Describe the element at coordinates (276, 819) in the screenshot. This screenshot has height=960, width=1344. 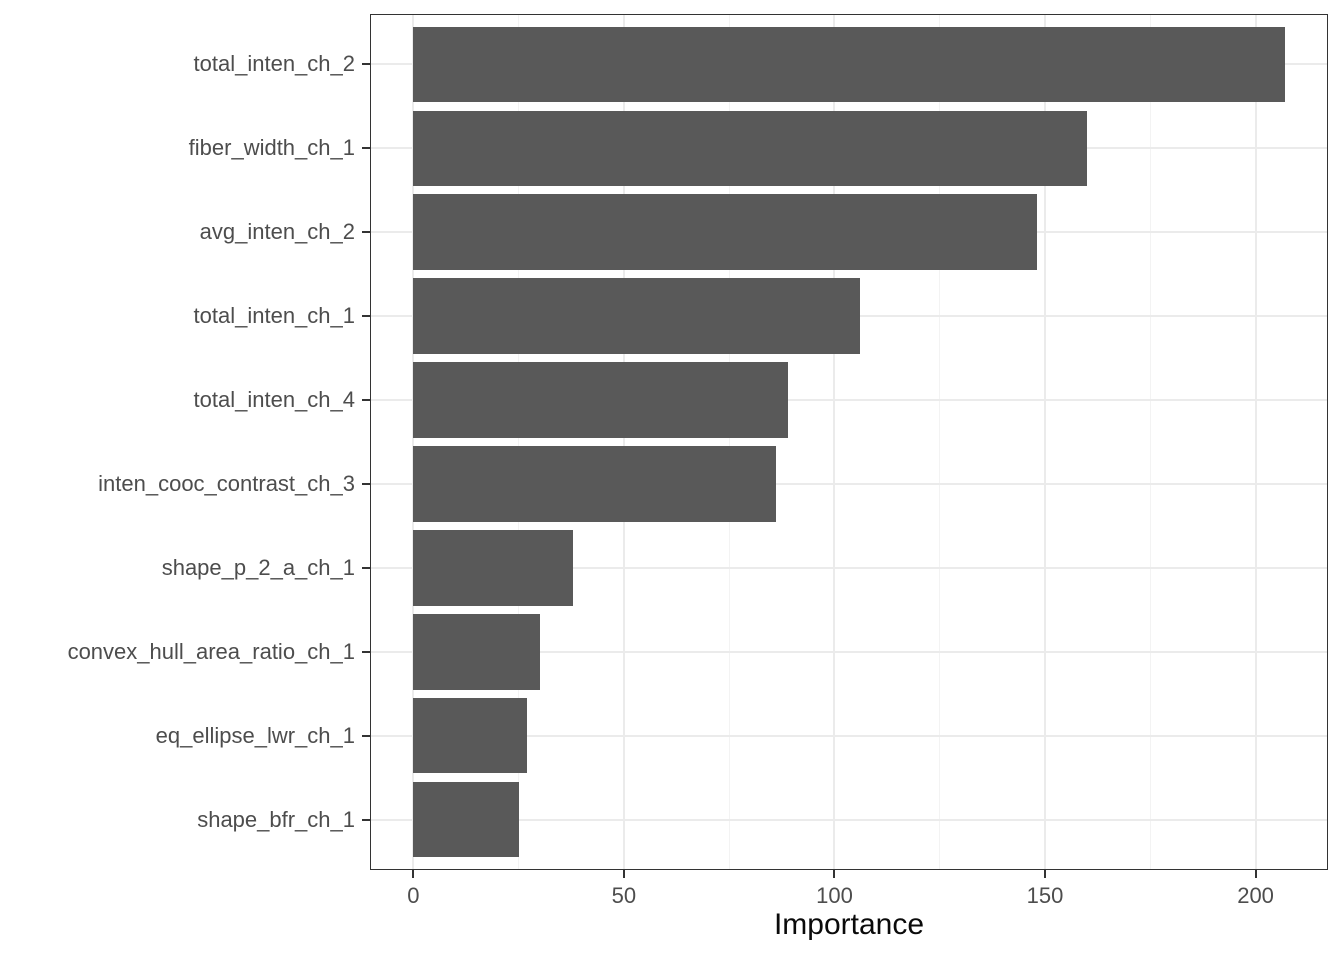
I see `y-tick-label-shape_bfr_ch_1: shape_bfr_ch_1` at that location.